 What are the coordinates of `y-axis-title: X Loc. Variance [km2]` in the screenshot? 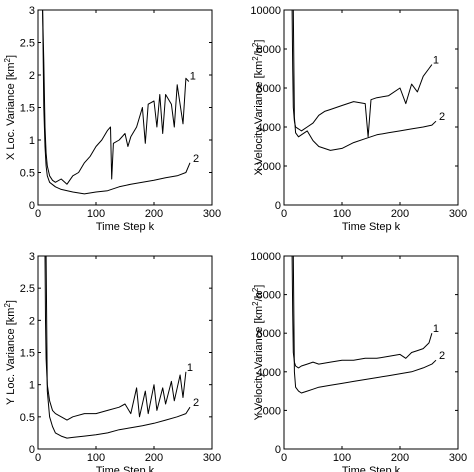 It's located at (10, 107).